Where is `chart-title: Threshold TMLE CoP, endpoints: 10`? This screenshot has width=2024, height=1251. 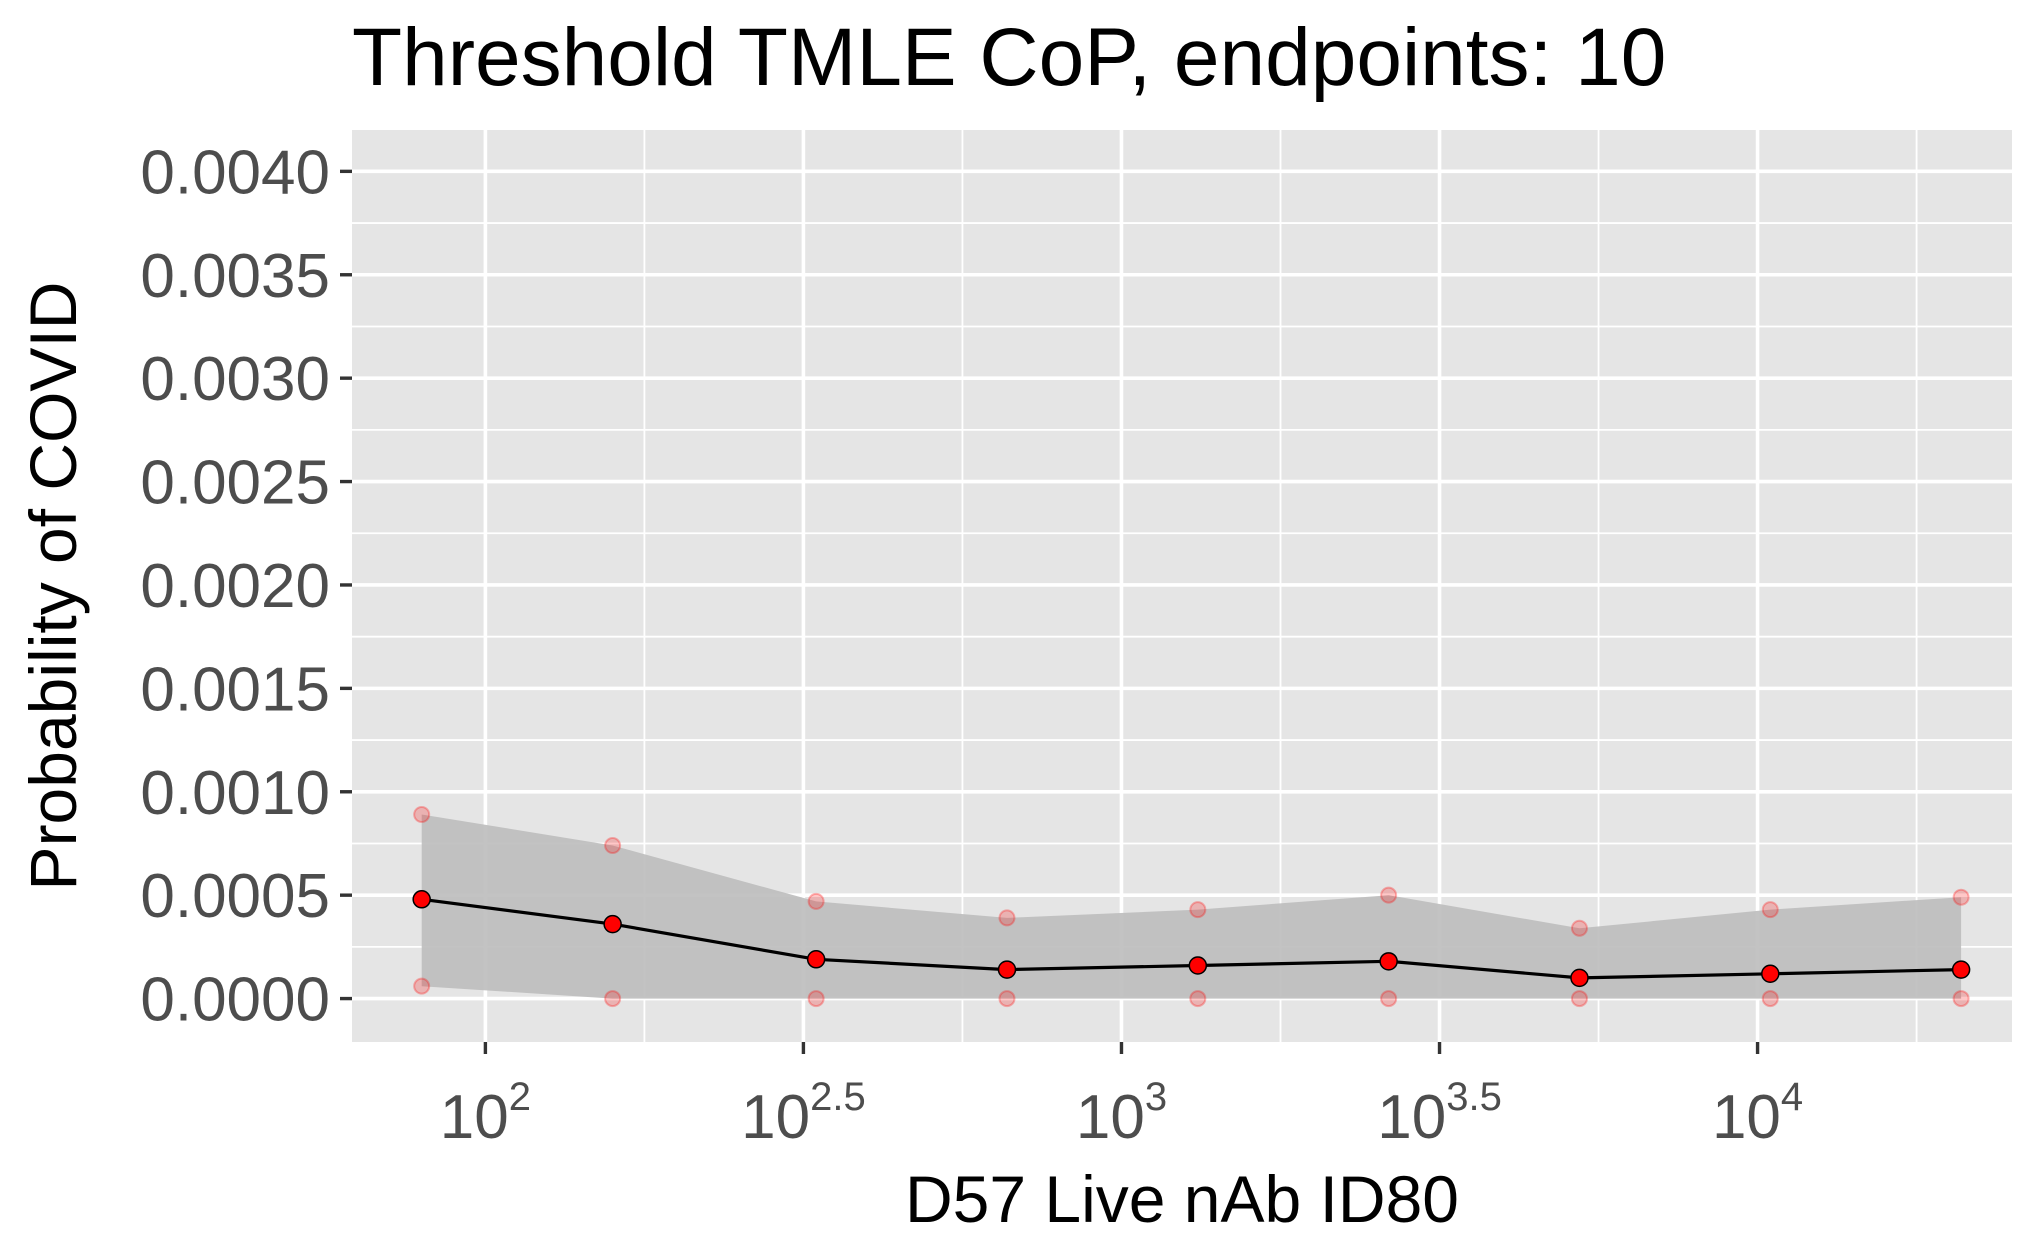 chart-title: Threshold TMLE CoP, endpoints: 10 is located at coordinates (1009, 57).